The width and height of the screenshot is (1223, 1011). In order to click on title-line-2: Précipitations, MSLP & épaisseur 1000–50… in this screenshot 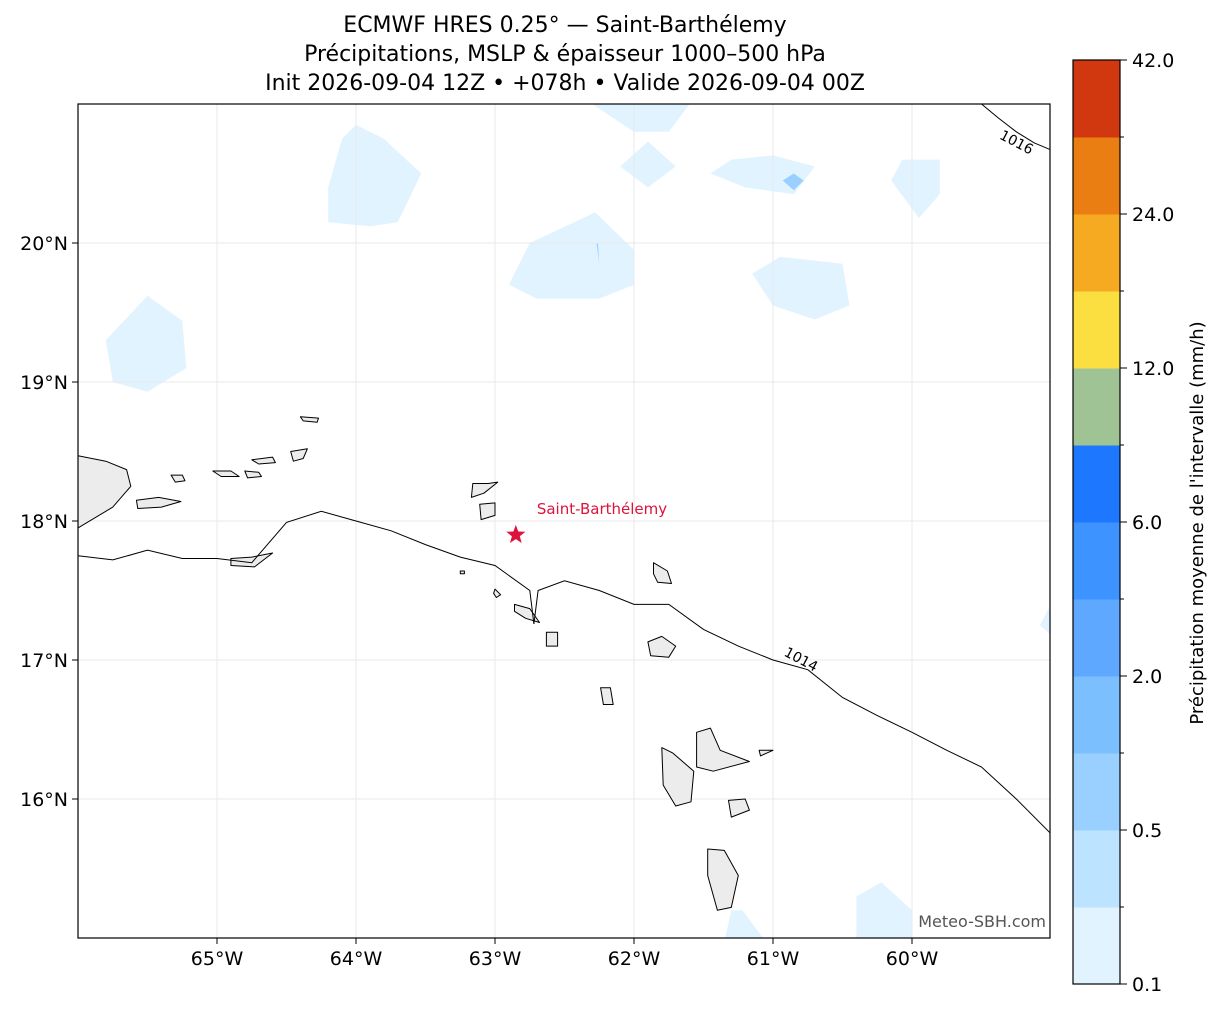, I will do `click(565, 54)`.